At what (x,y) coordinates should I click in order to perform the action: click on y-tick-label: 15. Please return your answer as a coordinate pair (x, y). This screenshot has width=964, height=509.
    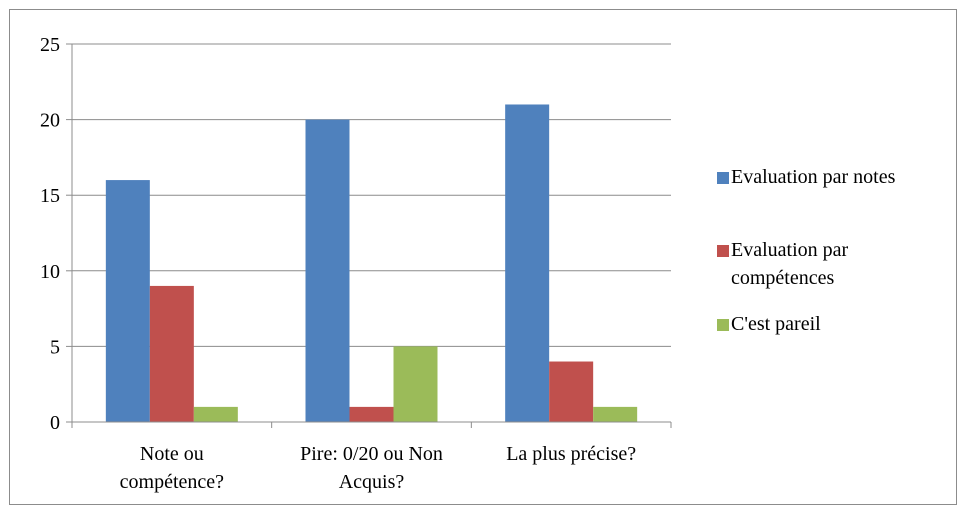
    Looking at the image, I should click on (50, 196).